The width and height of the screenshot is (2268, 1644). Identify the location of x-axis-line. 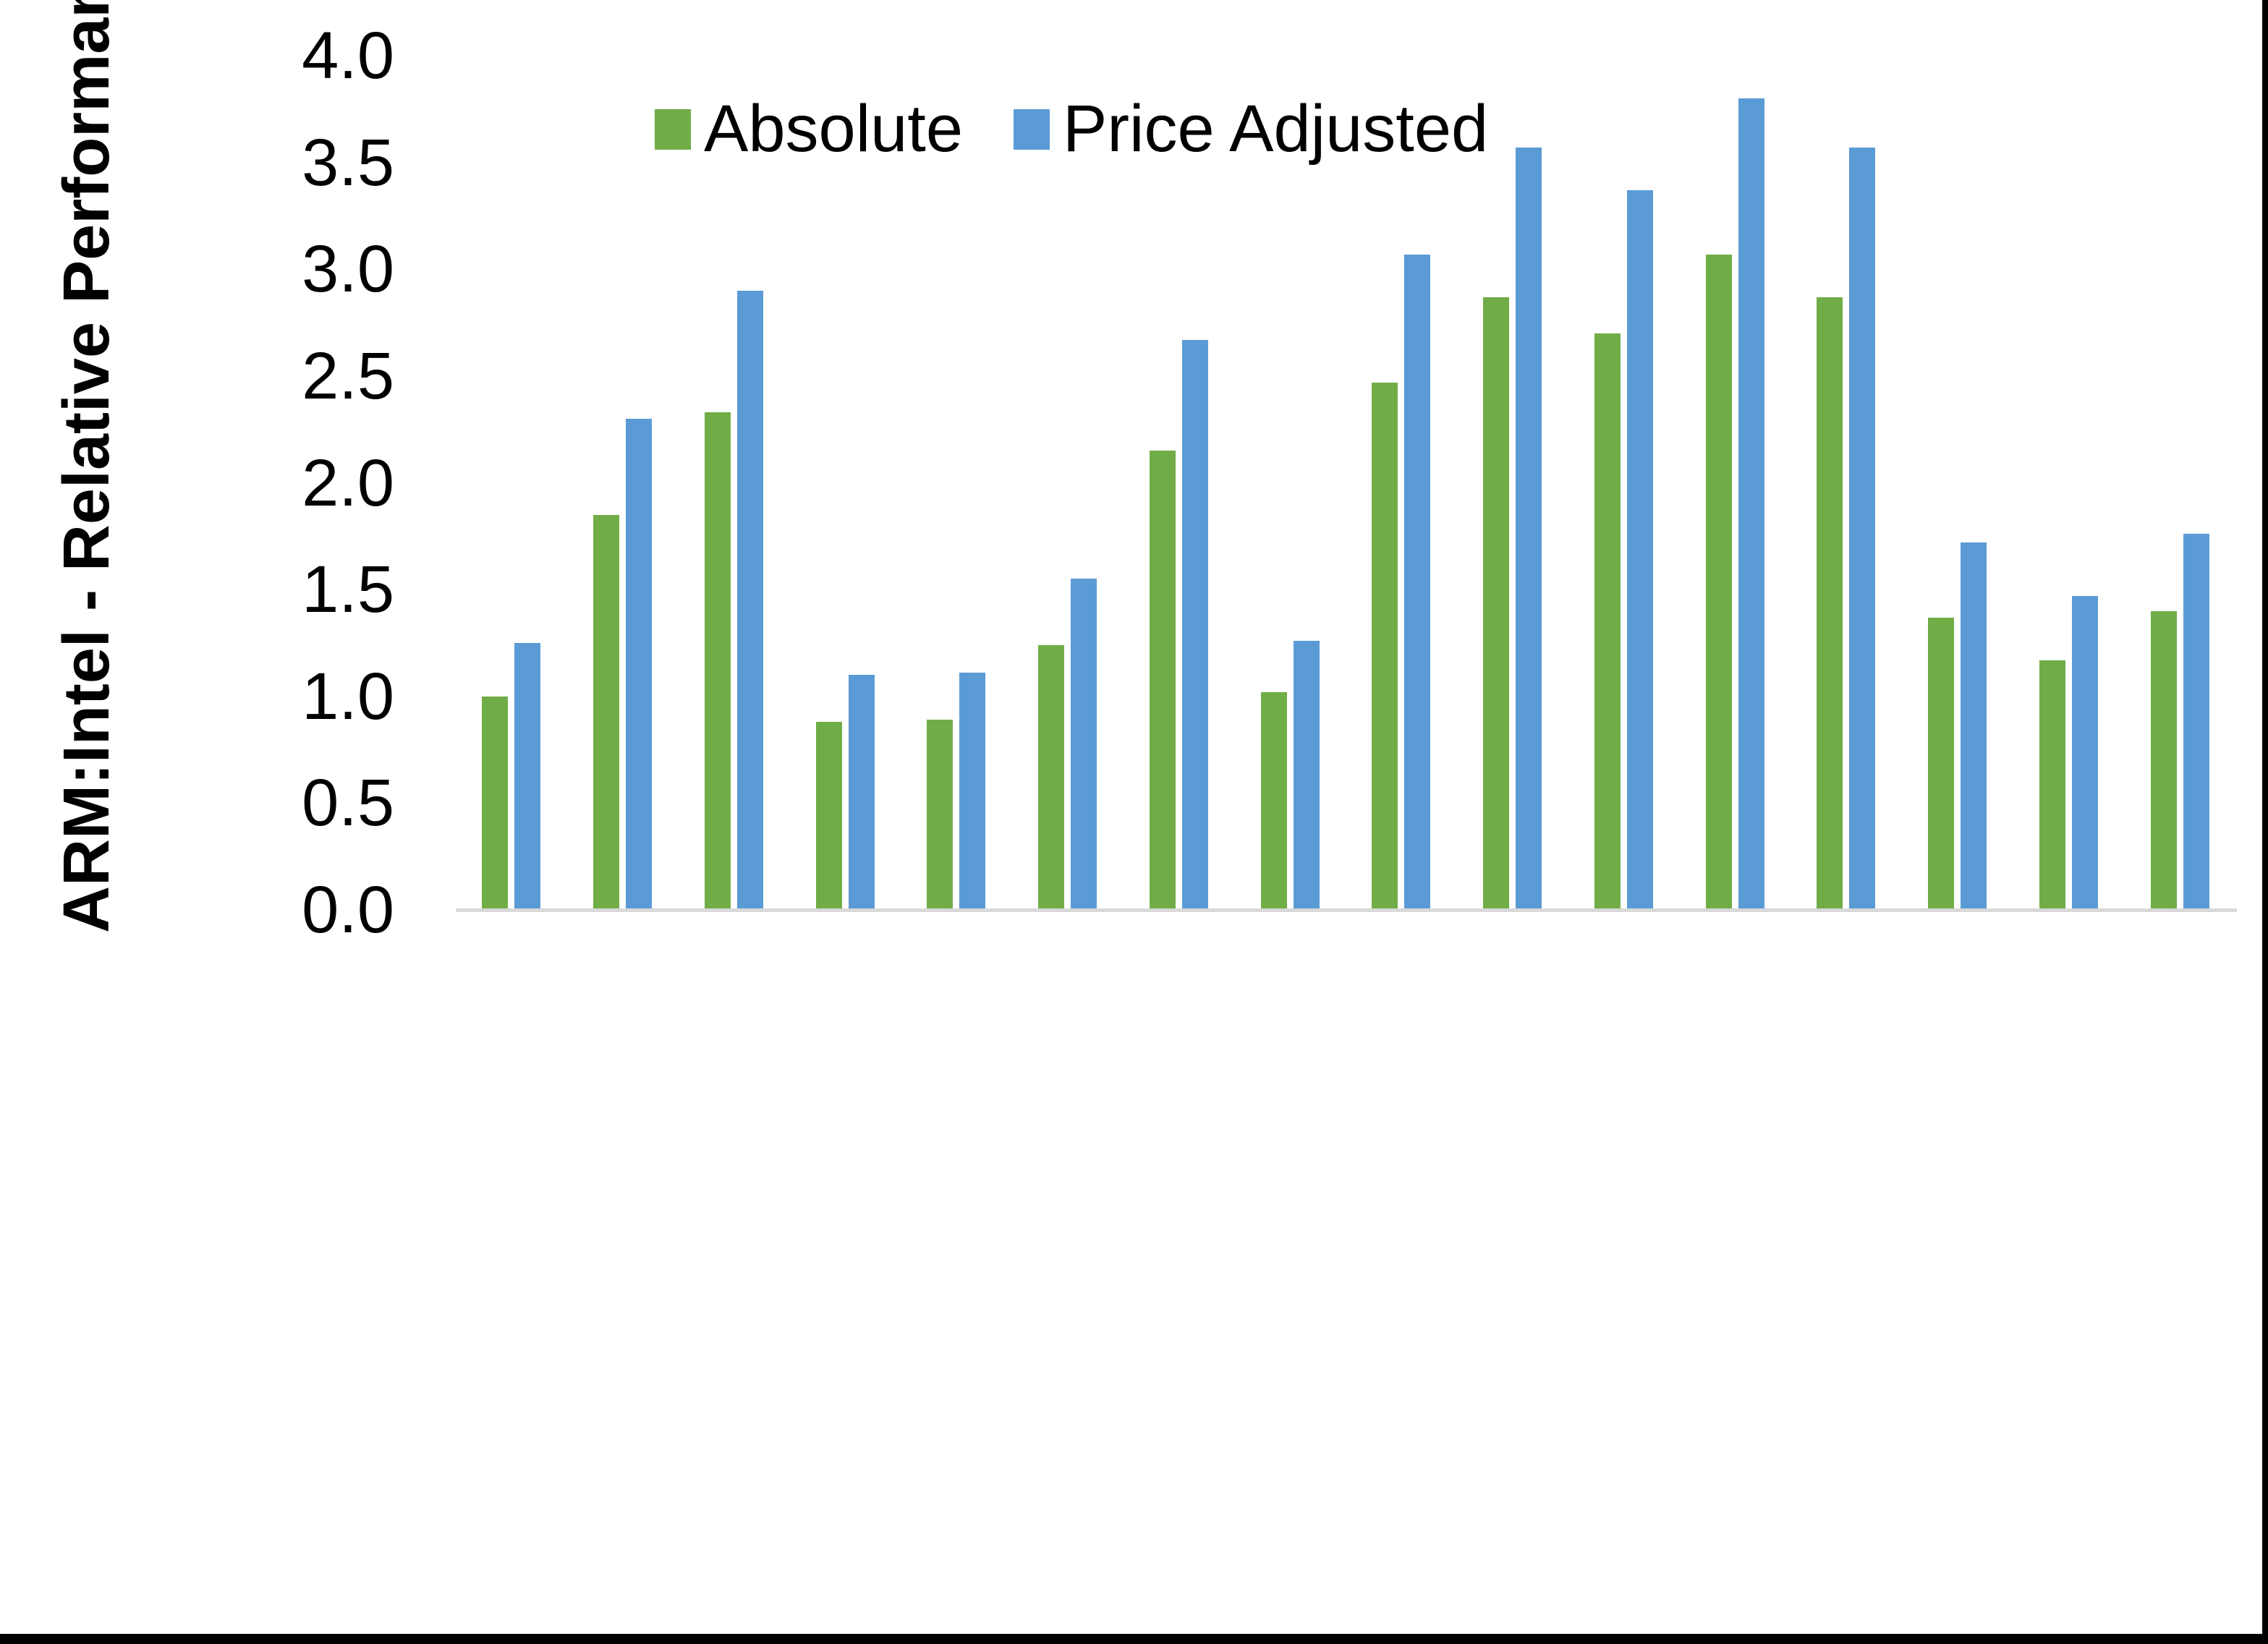
(1346, 910).